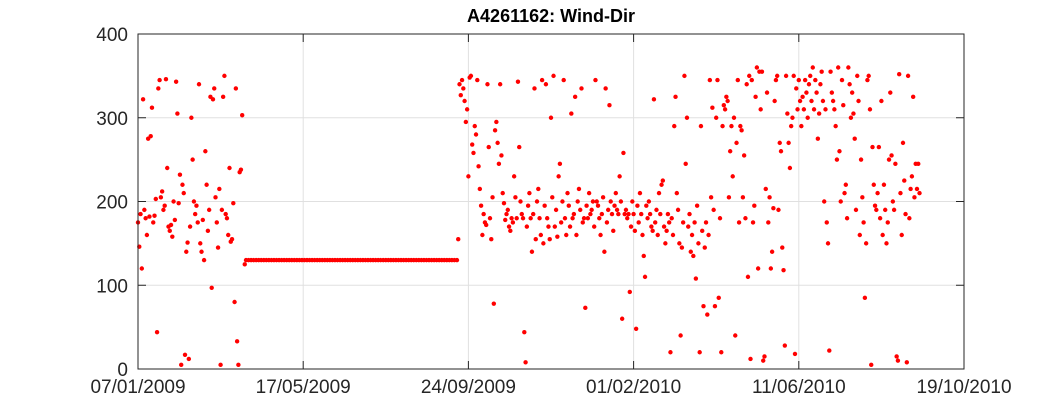  What do you see at coordinates (112, 119) in the screenshot?
I see `y-tick-label: 300` at bounding box center [112, 119].